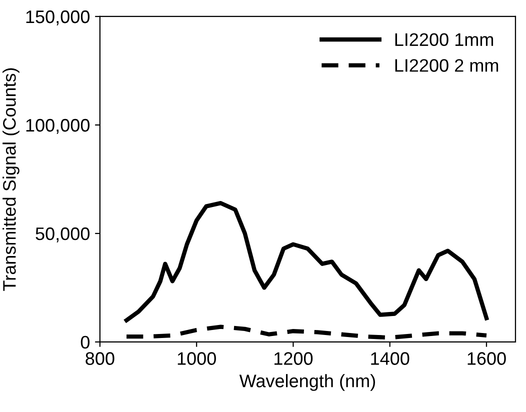 This screenshot has height=412, width=526. I want to click on y-tick-label: 0, so click(85, 342).